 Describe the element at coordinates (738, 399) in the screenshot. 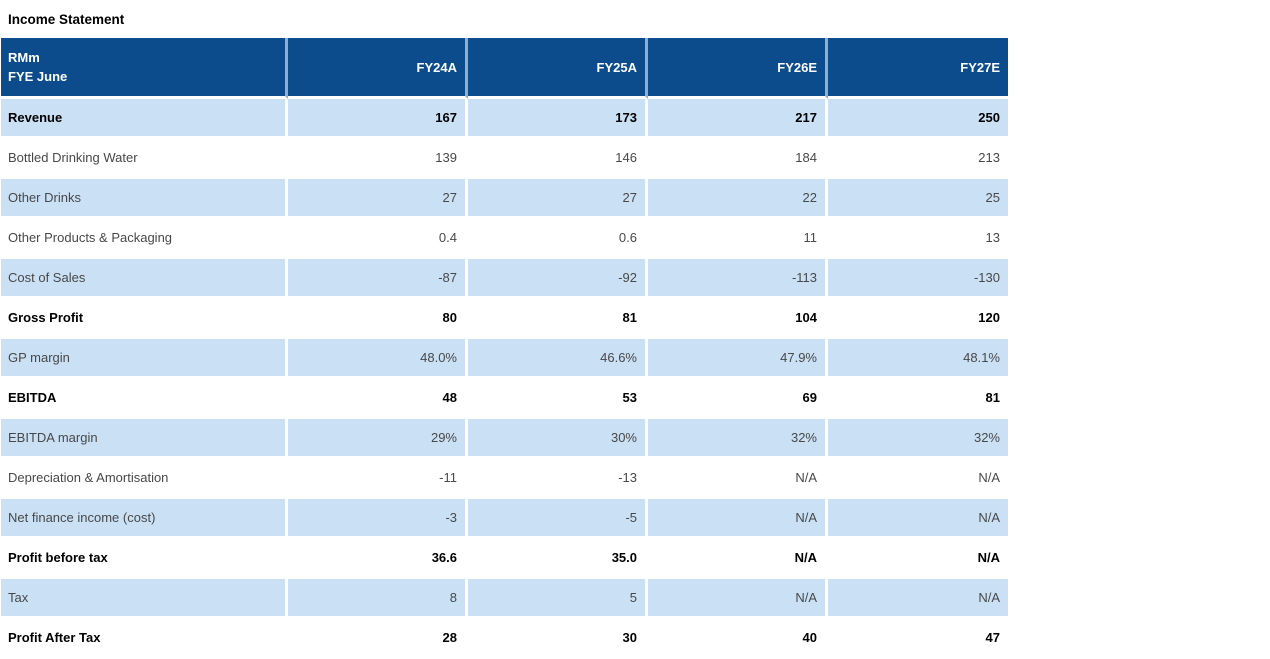

I see `value-cell: 69` at that location.